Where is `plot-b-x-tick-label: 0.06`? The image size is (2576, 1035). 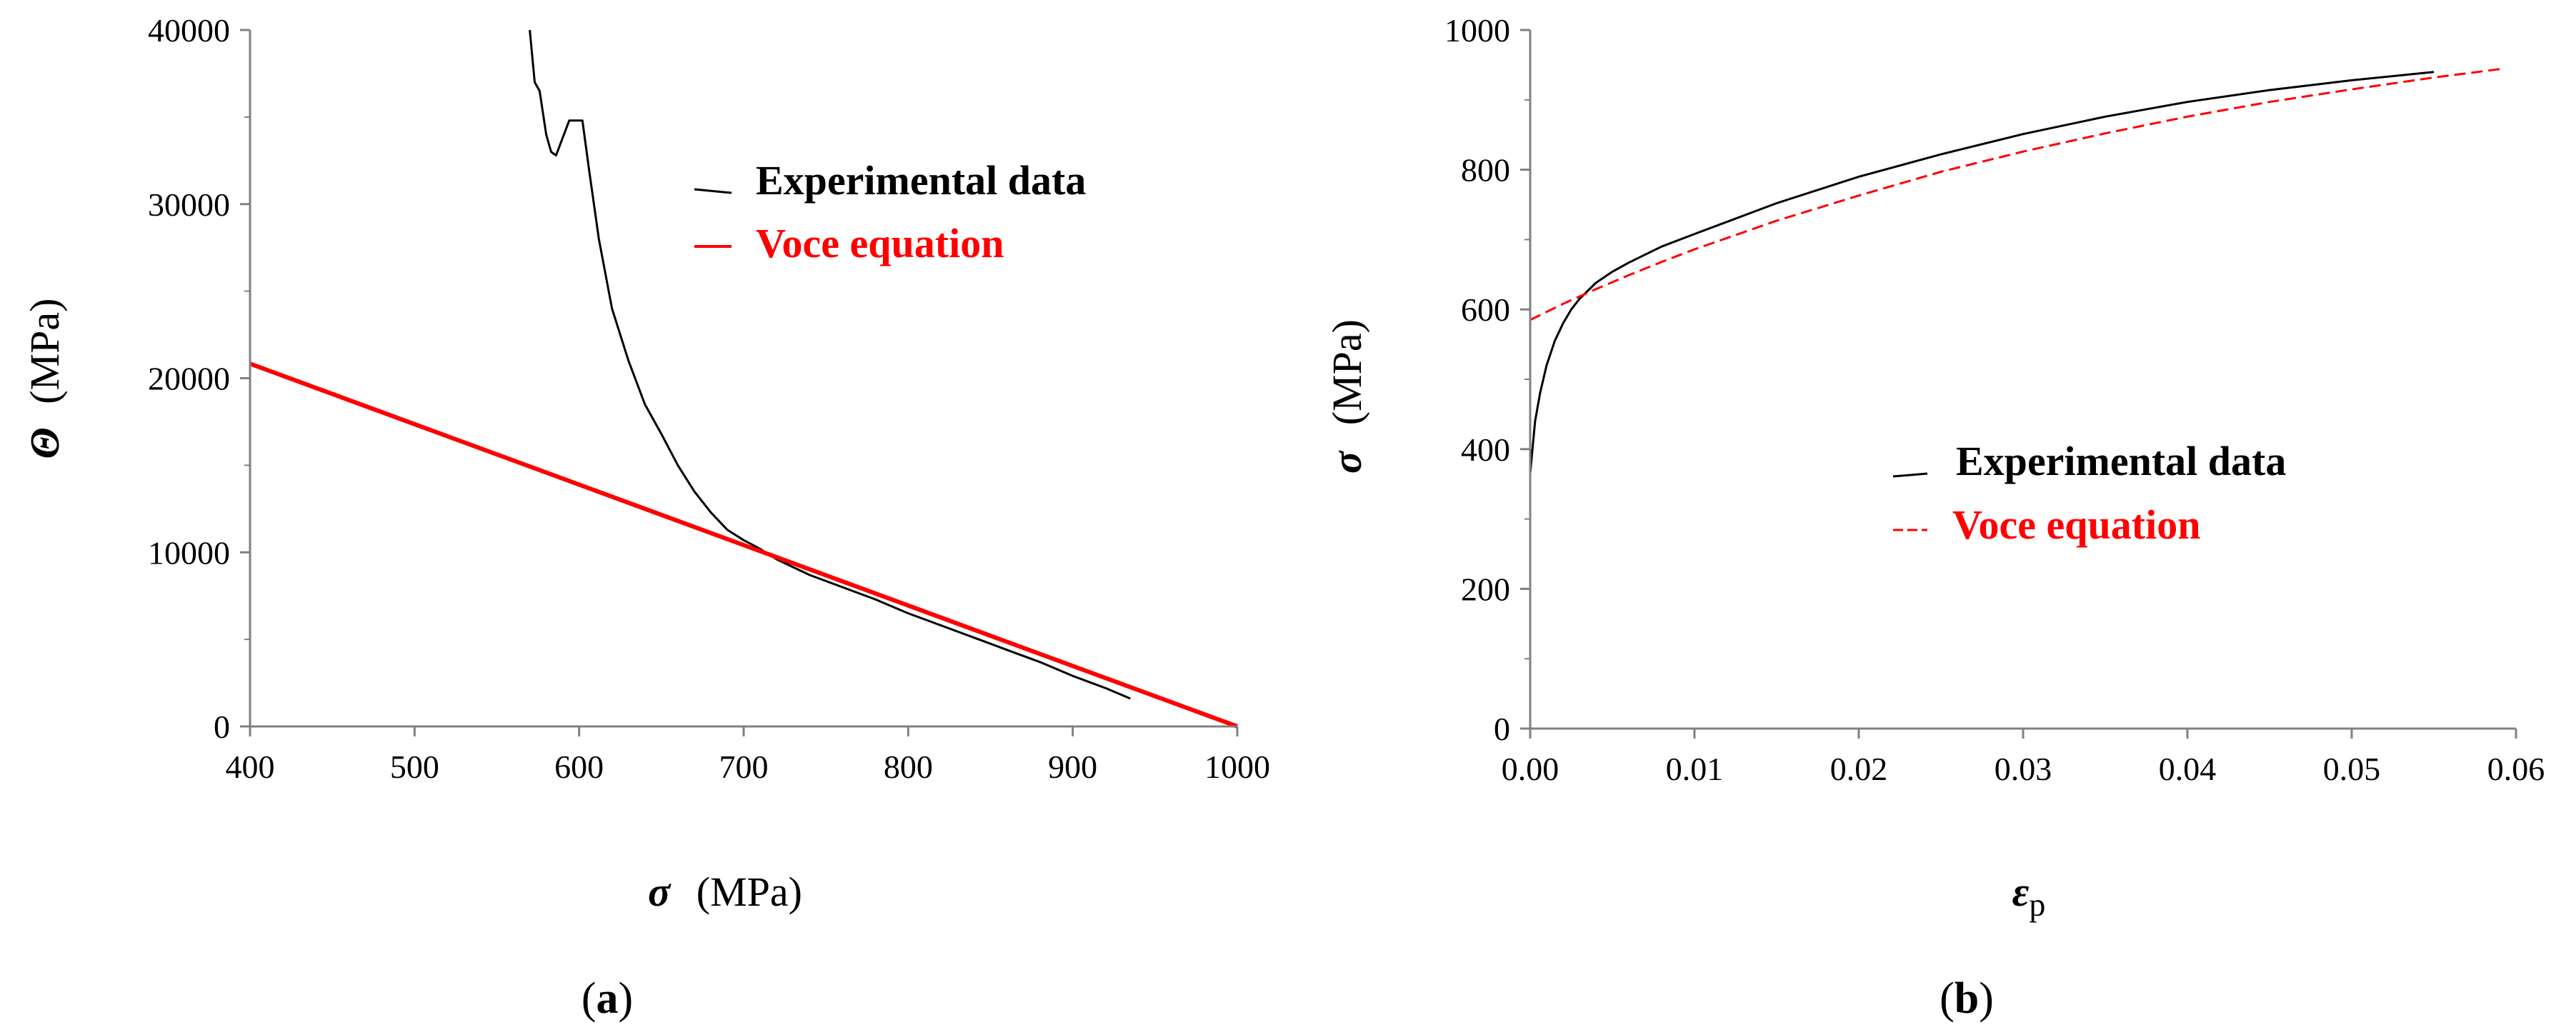 plot-b-x-tick-label: 0.06 is located at coordinates (2516, 769).